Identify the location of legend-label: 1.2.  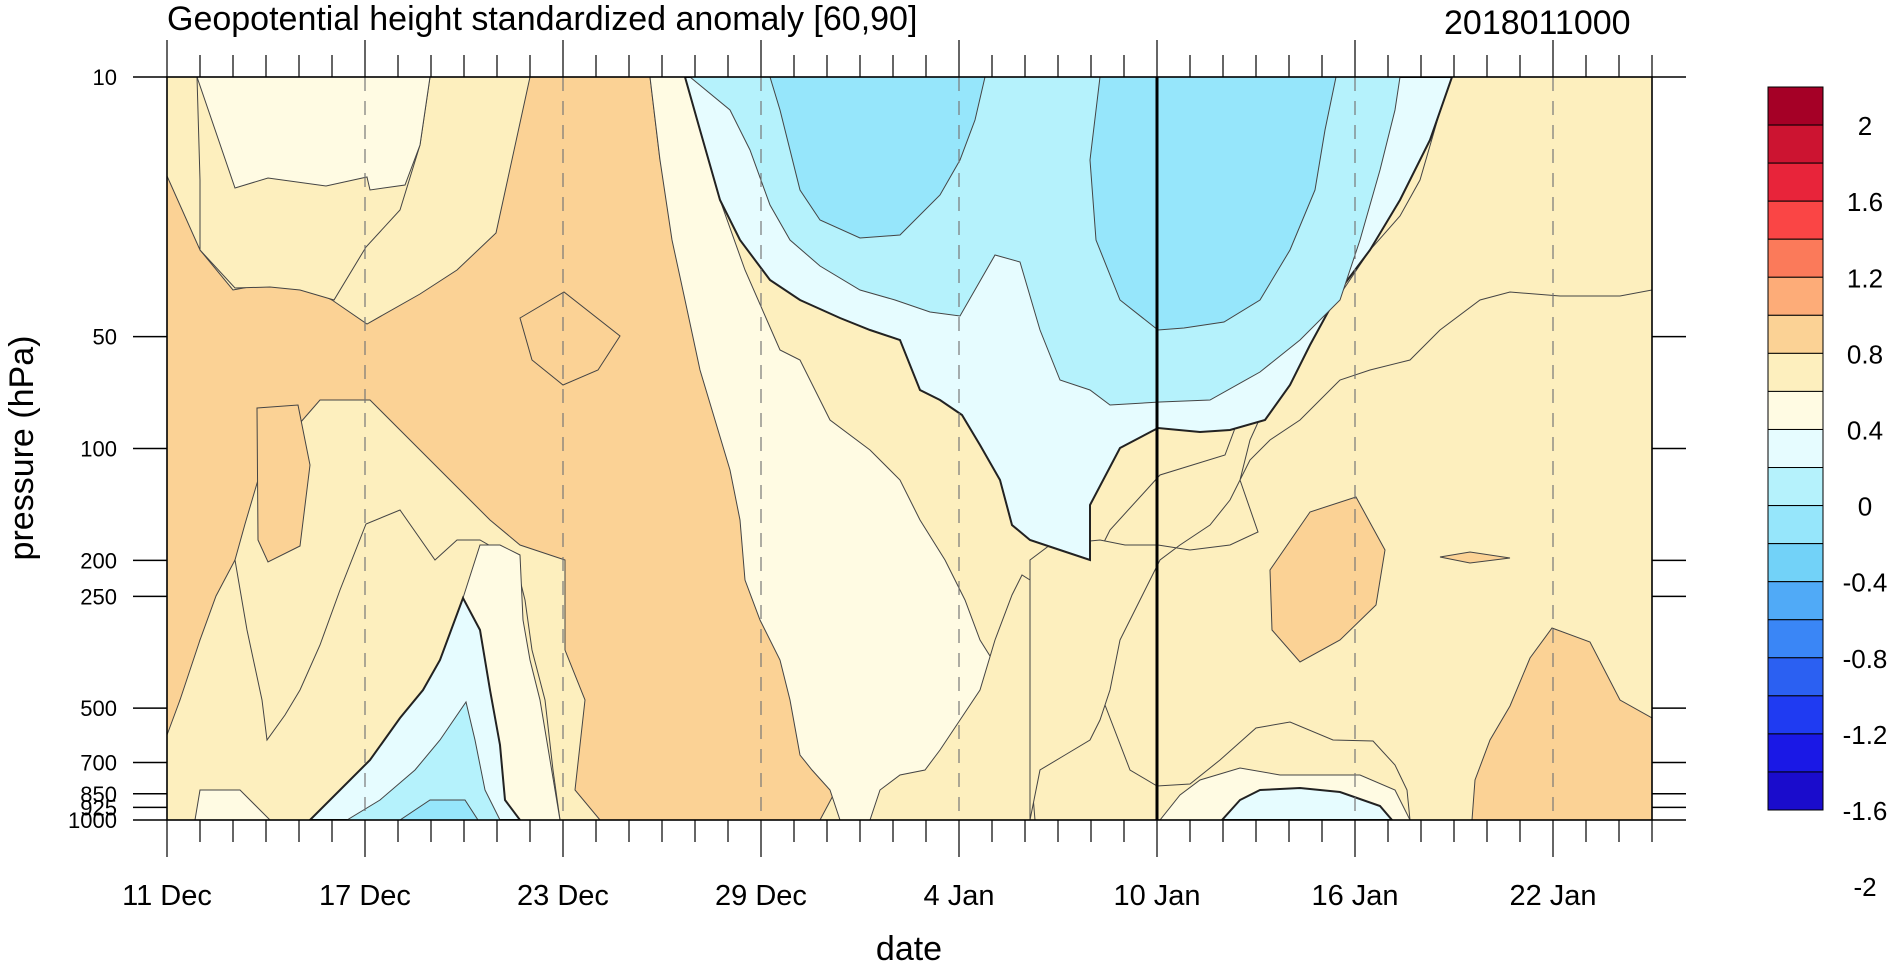
(1865, 278).